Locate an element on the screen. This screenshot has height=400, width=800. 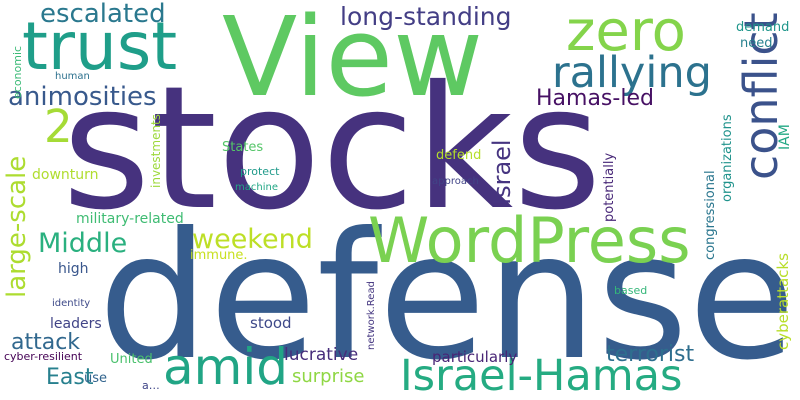
word: defend is located at coordinates (459, 155).